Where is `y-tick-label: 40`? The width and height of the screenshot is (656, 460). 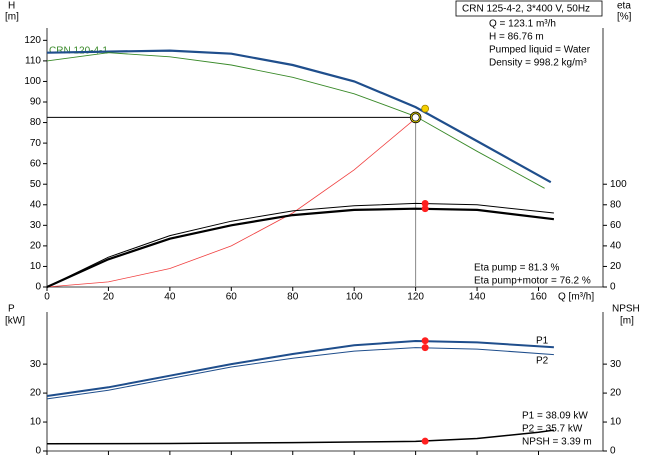
y-tick-label: 40 is located at coordinates (36, 204).